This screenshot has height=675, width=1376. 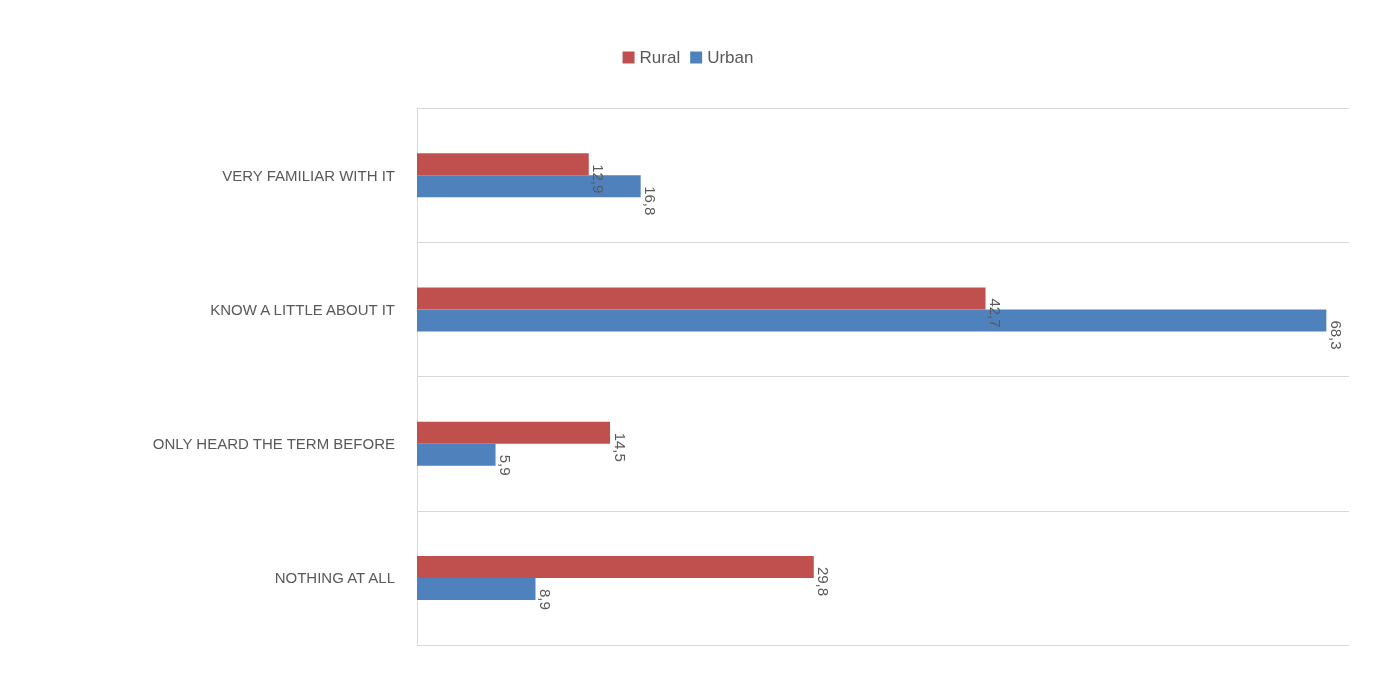 I want to click on data-label: 16,8, so click(x=651, y=201).